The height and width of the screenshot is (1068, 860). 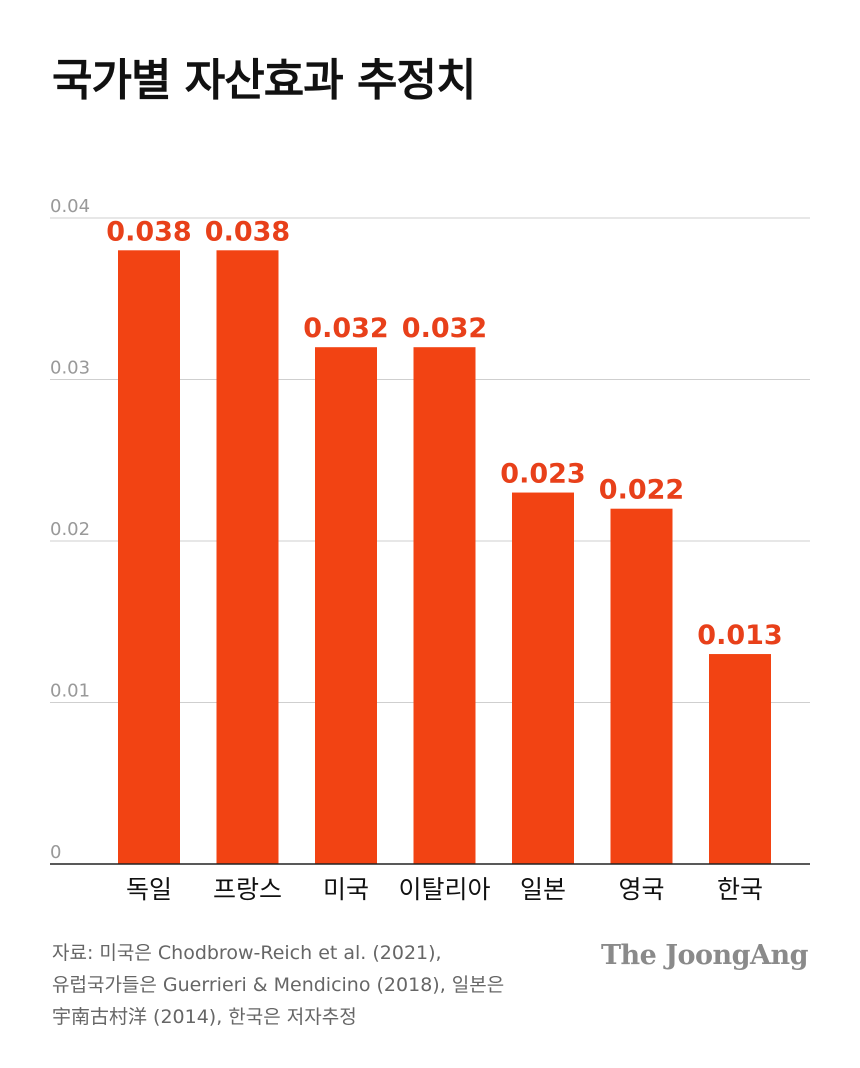 I want to click on data-label: 0.013, so click(x=739, y=635).